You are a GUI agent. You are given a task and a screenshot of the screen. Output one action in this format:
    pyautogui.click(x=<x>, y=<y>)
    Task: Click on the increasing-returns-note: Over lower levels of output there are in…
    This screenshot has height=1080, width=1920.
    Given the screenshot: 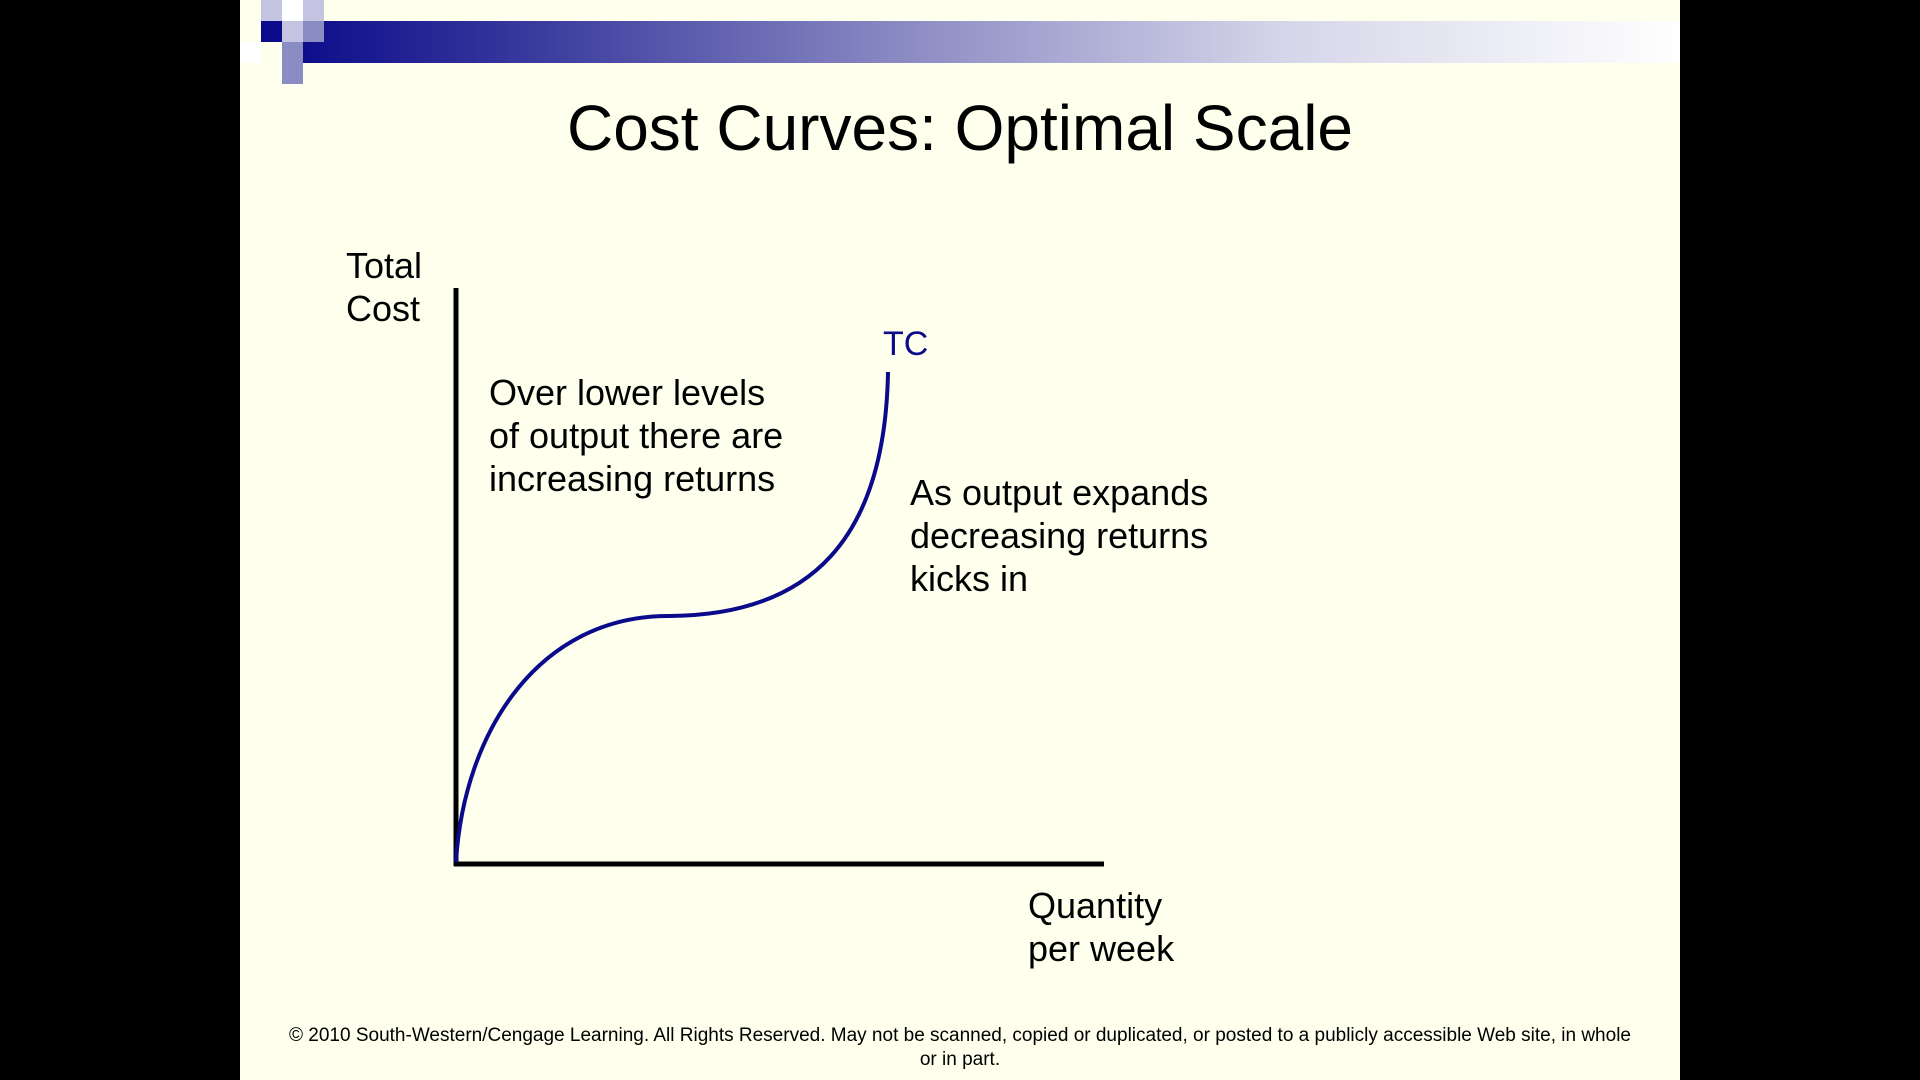 What is the action you would take?
    pyautogui.click(x=636, y=435)
    